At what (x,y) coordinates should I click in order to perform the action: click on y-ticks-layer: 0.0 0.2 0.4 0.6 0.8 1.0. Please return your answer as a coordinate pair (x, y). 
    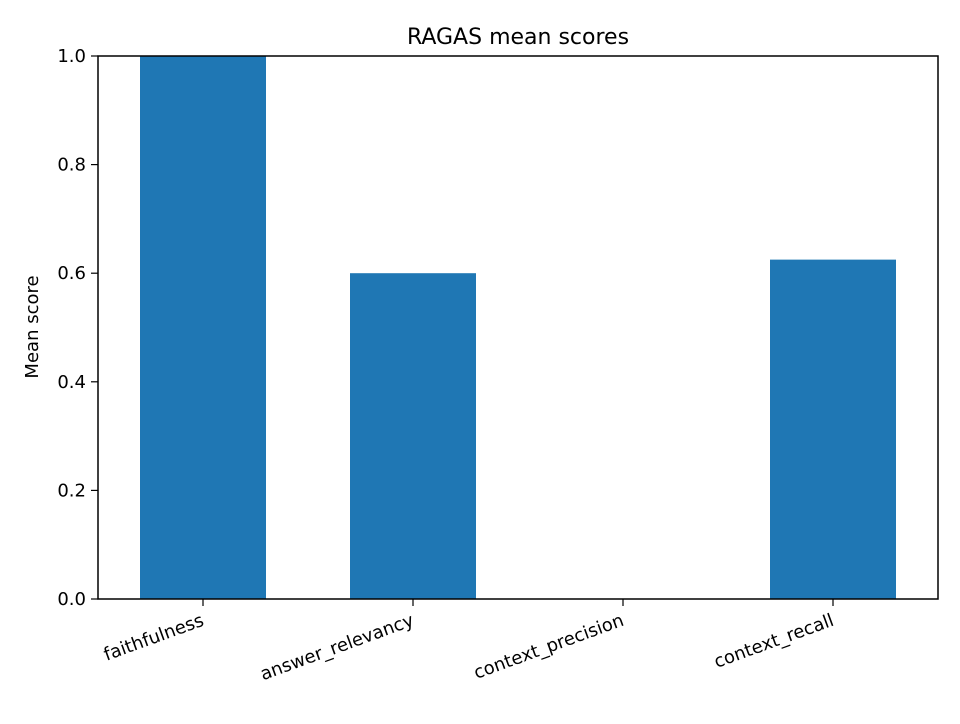
    Looking at the image, I should click on (77, 328).